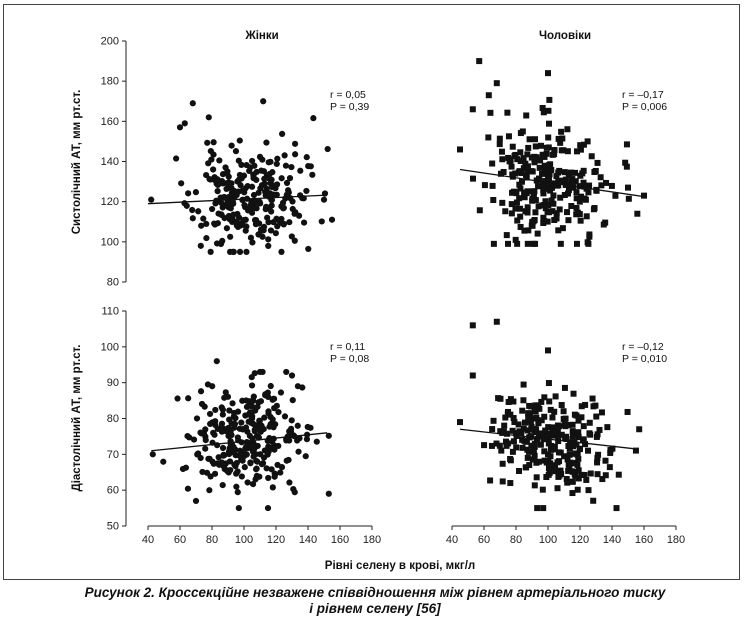  Describe the element at coordinates (113, 283) in the screenshot. I see `y-tick-label: 80` at that location.